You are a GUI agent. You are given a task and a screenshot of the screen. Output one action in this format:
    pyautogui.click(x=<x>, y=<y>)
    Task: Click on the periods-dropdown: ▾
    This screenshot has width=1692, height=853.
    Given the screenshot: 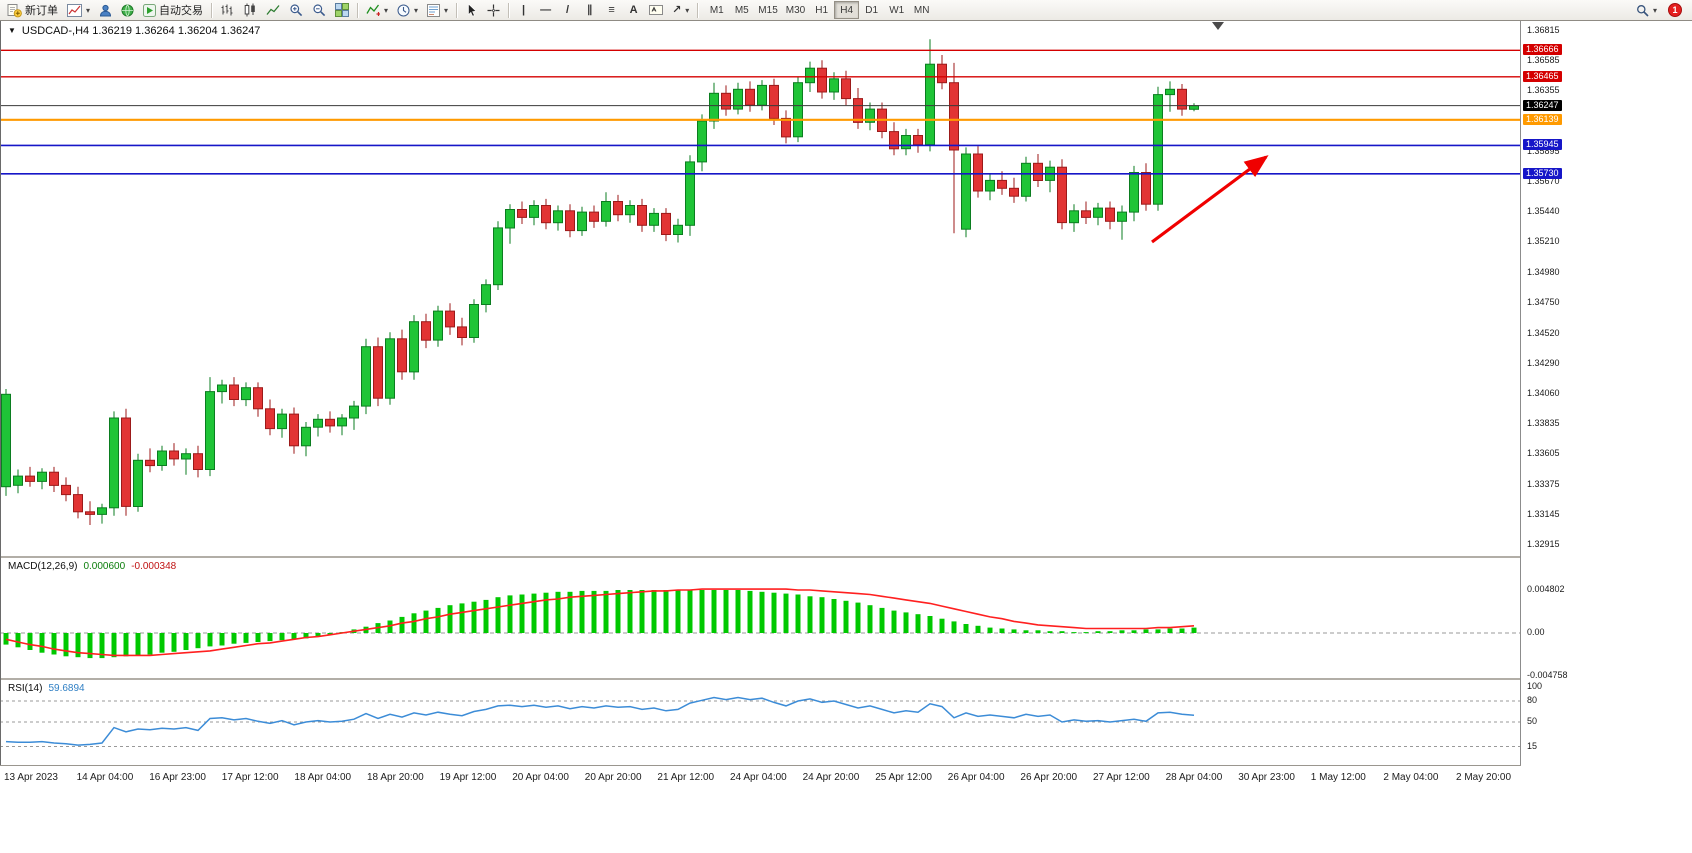 What is the action you would take?
    pyautogui.click(x=407, y=10)
    